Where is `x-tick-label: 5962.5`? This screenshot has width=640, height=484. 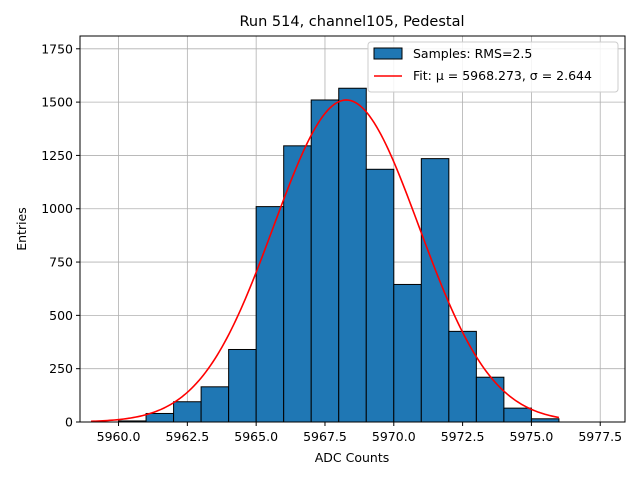 x-tick-label: 5962.5 is located at coordinates (187, 436).